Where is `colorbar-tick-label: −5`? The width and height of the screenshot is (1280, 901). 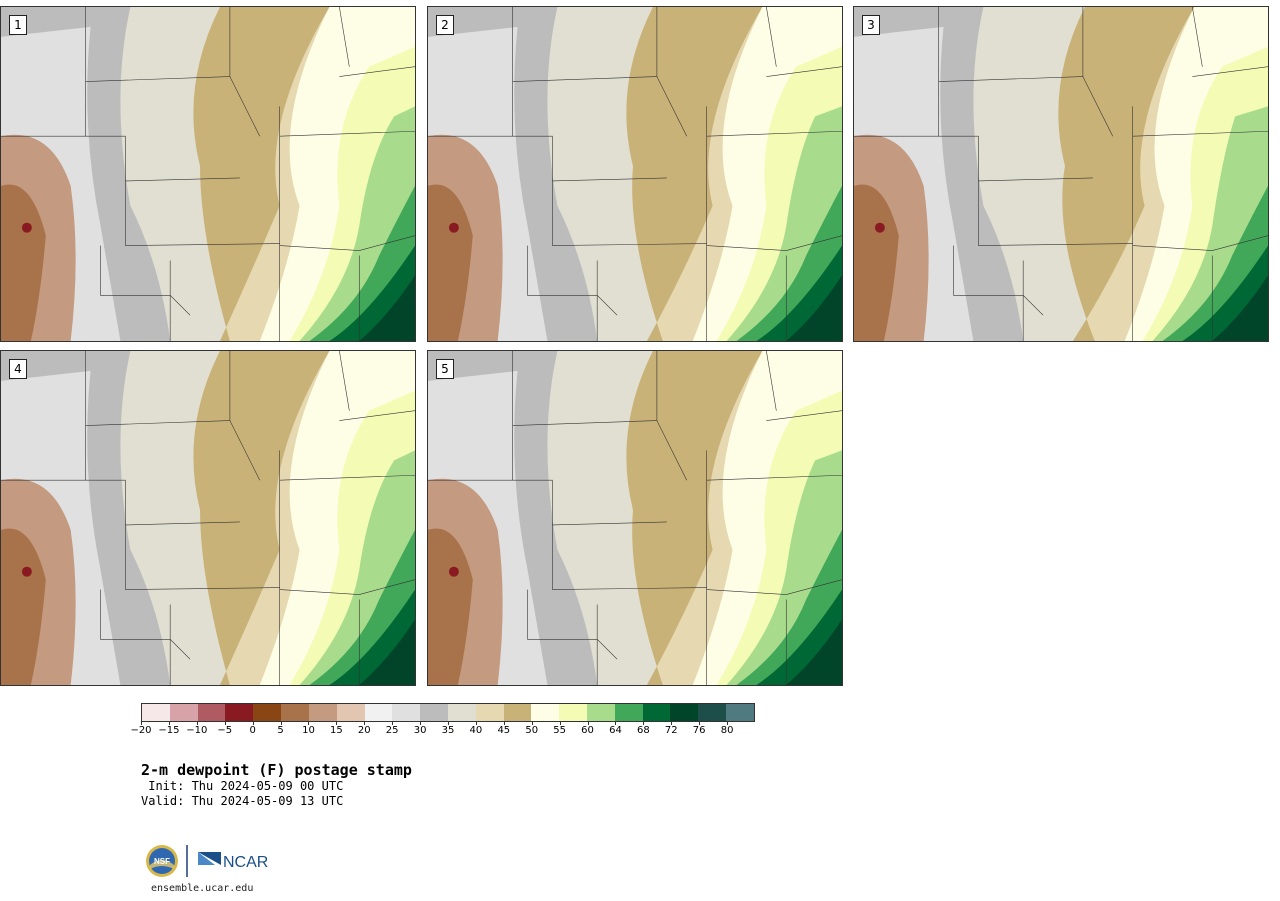
colorbar-tick-label: −5 is located at coordinates (225, 730).